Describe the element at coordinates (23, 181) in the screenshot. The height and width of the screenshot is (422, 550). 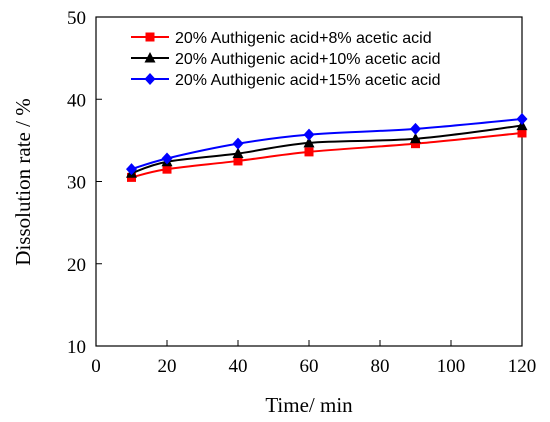
I see `y-axis-title: Dissolution rate / %` at that location.